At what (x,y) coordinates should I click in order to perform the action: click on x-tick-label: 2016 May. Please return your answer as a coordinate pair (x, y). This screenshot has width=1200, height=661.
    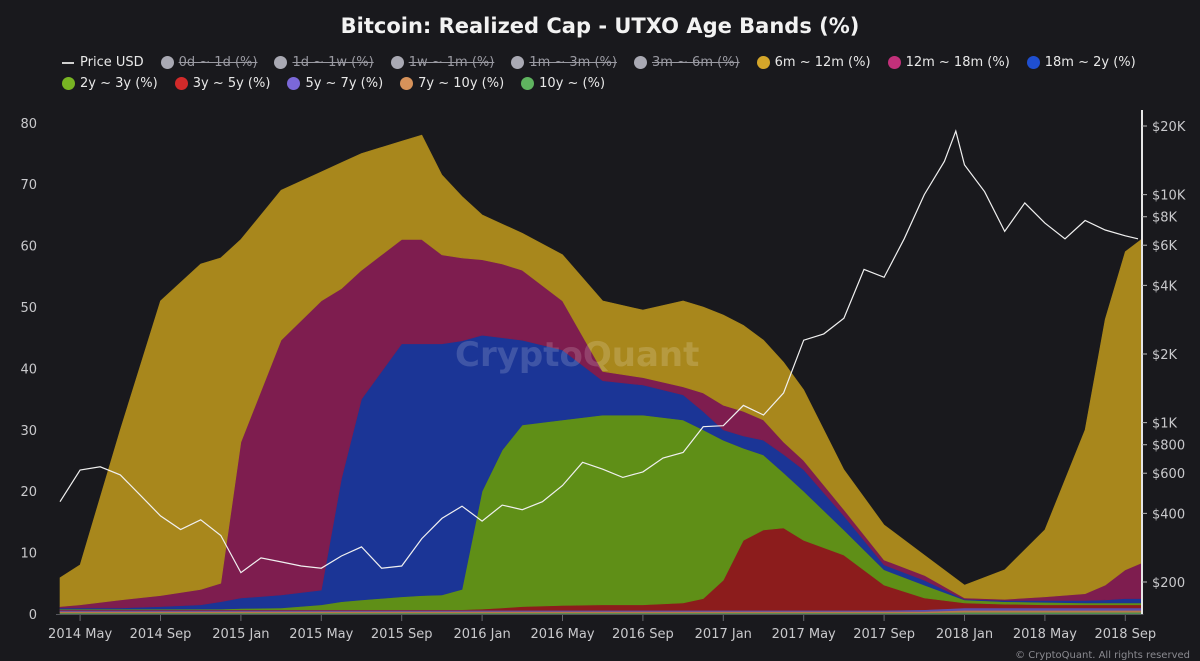
    Looking at the image, I should click on (562, 634).